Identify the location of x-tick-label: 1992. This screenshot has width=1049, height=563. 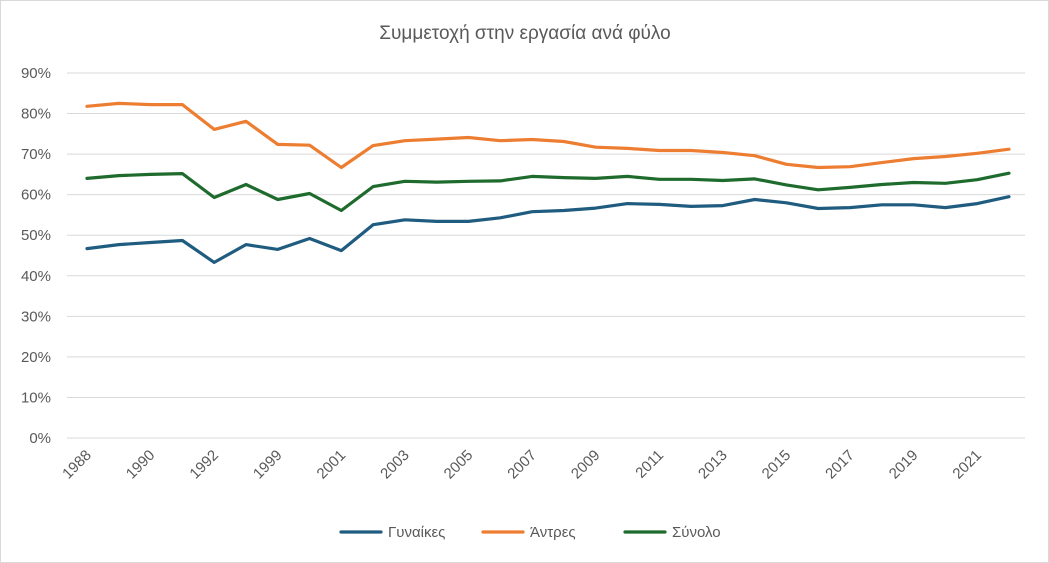
(204, 465).